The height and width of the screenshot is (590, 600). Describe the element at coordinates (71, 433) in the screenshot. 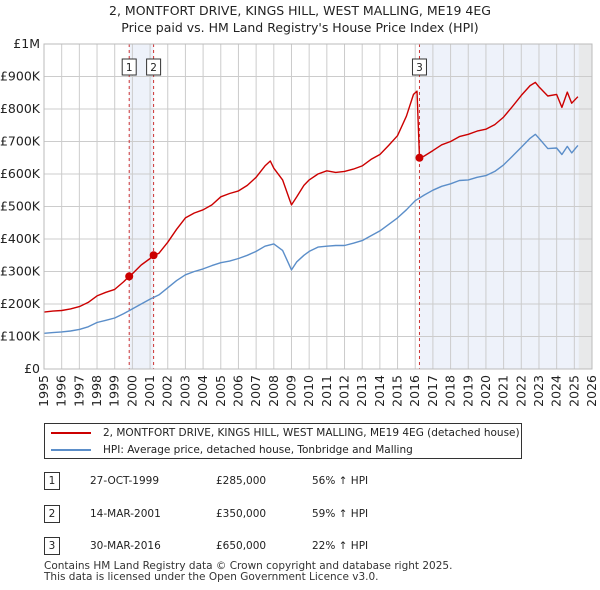

I see `legend-property-line` at that location.